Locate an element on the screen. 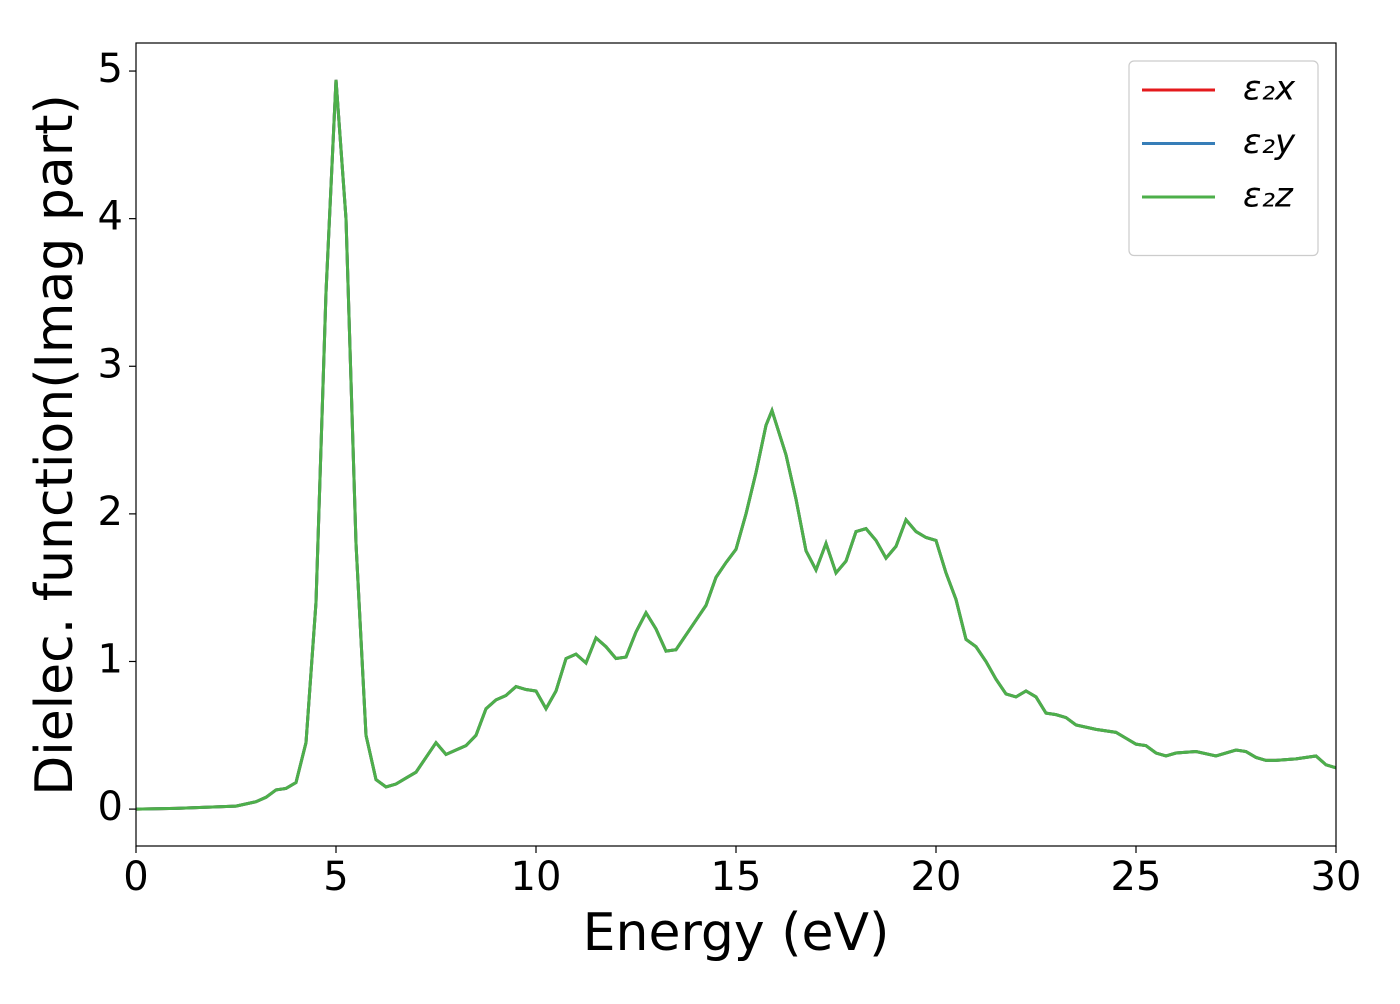 This screenshot has height=1004, width=1400. x-tick-label: 15 is located at coordinates (736, 877).